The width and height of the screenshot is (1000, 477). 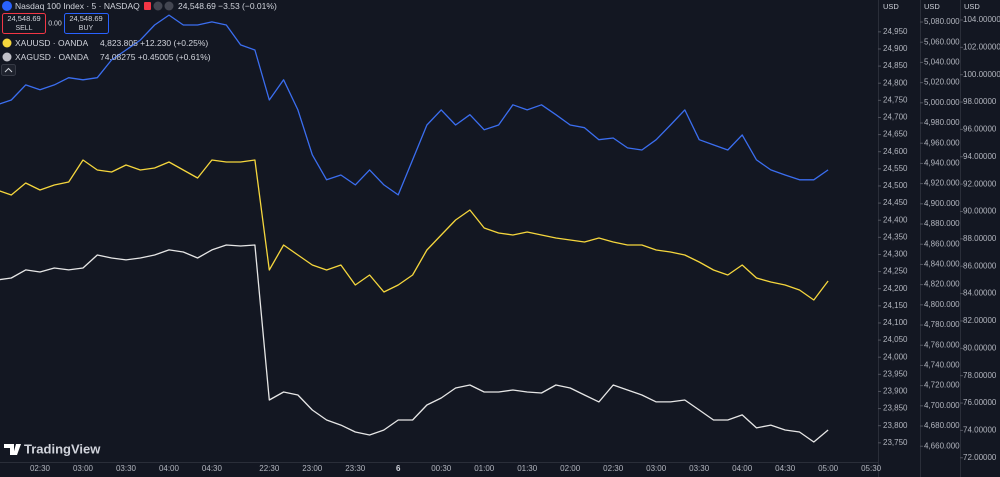 What do you see at coordinates (154, 43) in the screenshot?
I see `series-quote: 4,823.805 +12.230 (+0.25%)` at bounding box center [154, 43].